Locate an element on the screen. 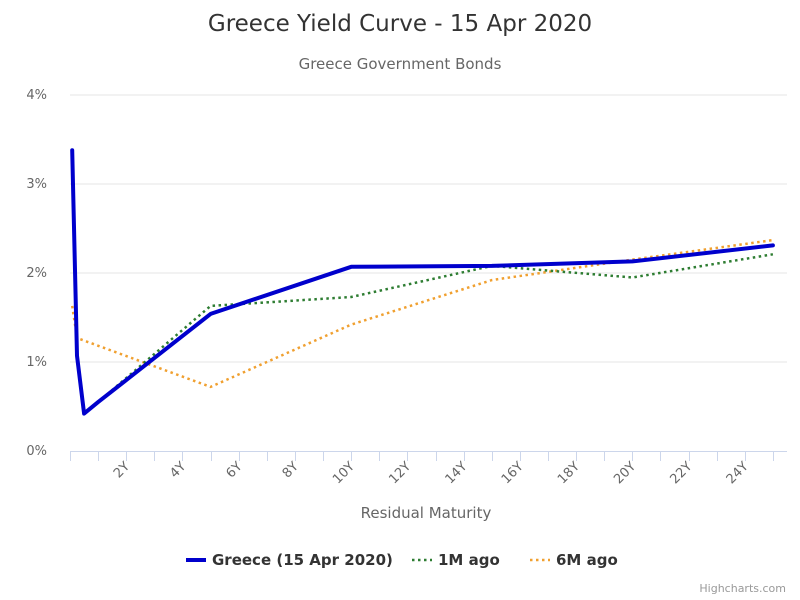  legend-item: Greece (15 Apr 2020) is located at coordinates (289, 560).